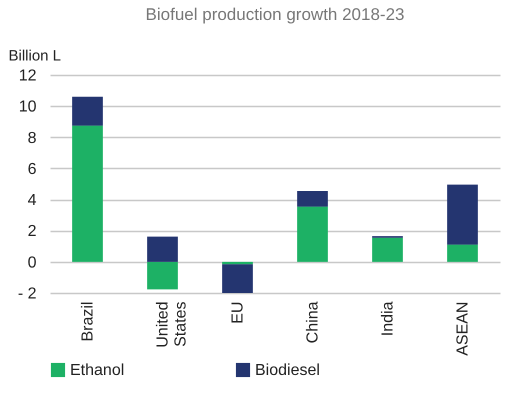  What do you see at coordinates (97, 370) in the screenshot?
I see `legend-label: Ethanol` at bounding box center [97, 370].